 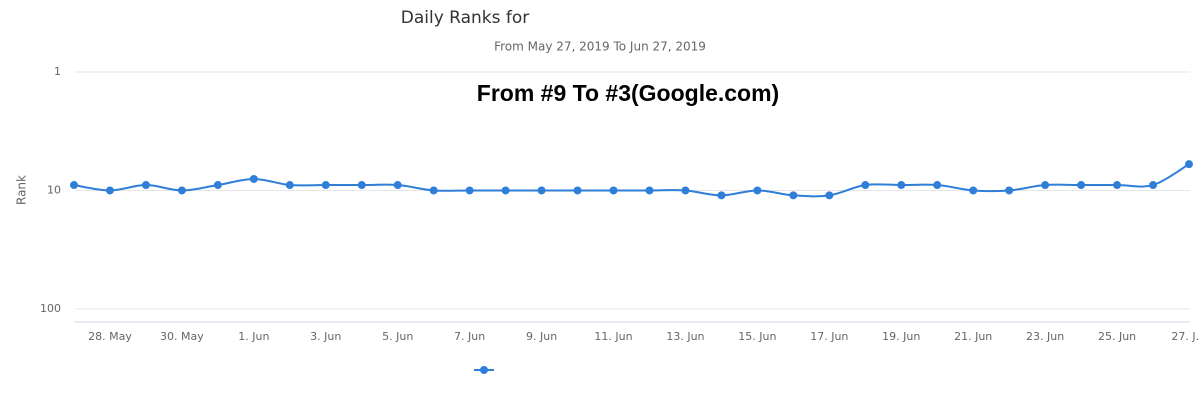 I want to click on x-tick-label: 9. Jun, so click(x=541, y=336).